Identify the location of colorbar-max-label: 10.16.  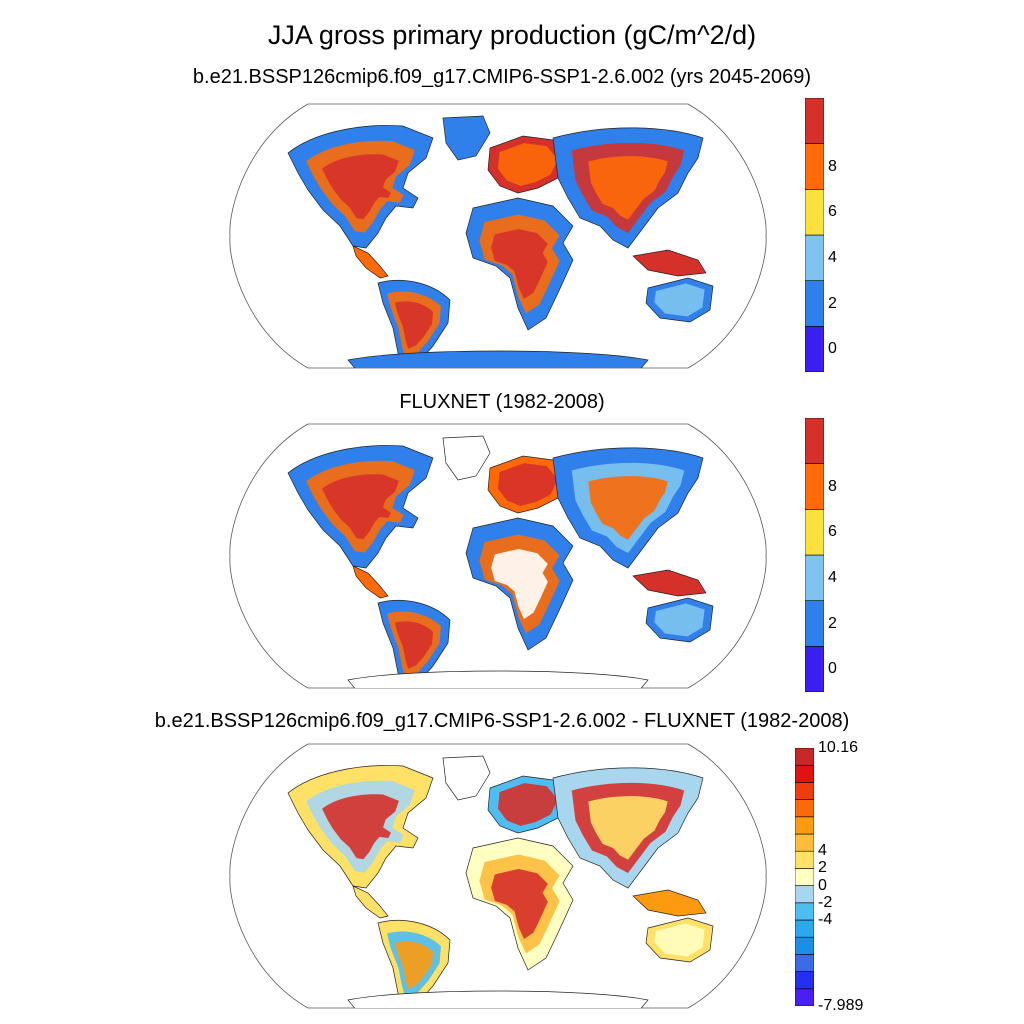
(838, 747).